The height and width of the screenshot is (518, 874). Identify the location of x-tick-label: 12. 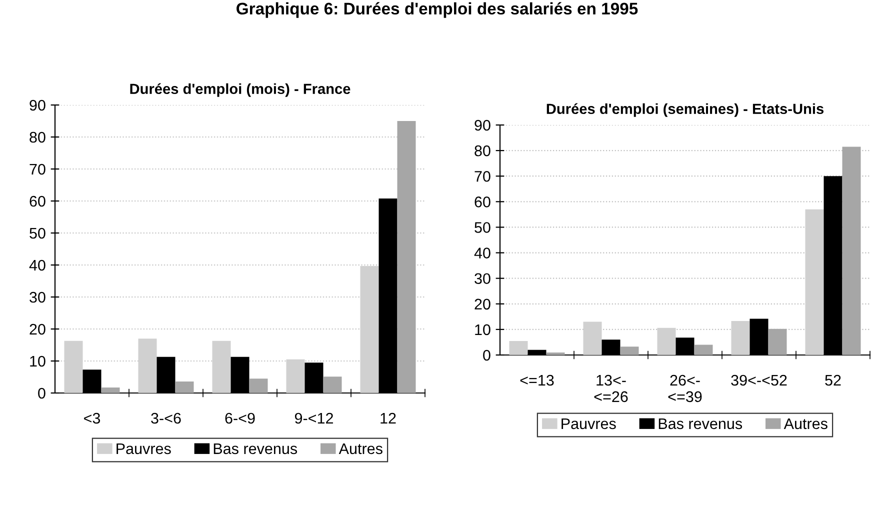
(388, 418).